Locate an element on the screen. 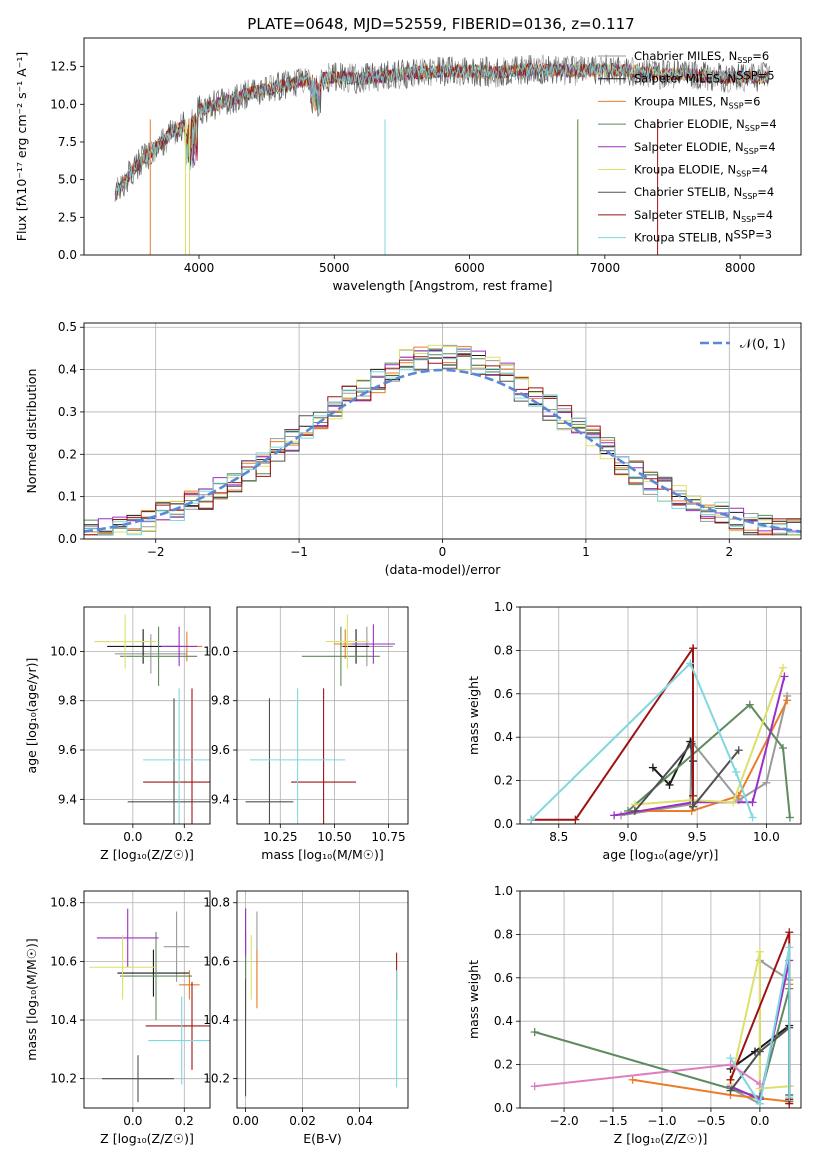  legend-label: Kroupa STELIB, NSSP=3 is located at coordinates (703, 236).